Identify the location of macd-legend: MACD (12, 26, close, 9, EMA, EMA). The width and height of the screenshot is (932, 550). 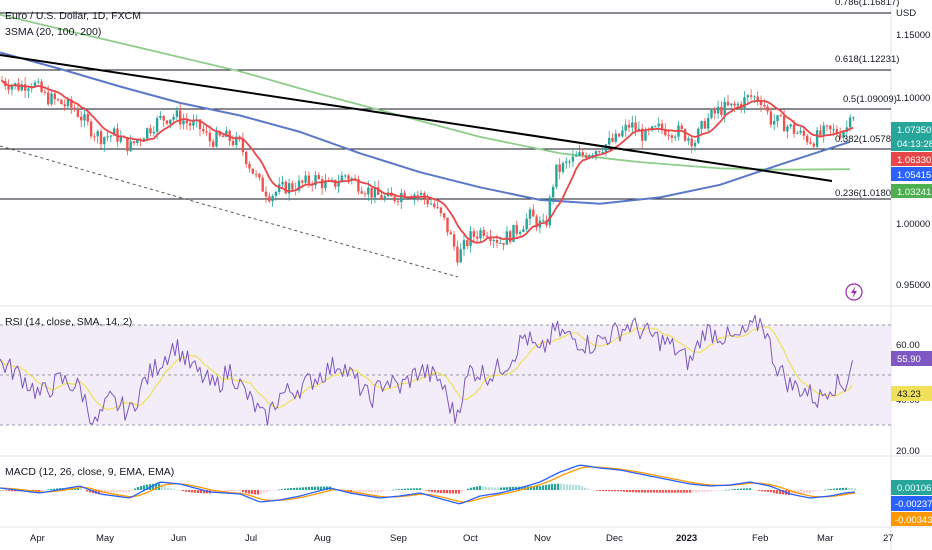
(90, 472).